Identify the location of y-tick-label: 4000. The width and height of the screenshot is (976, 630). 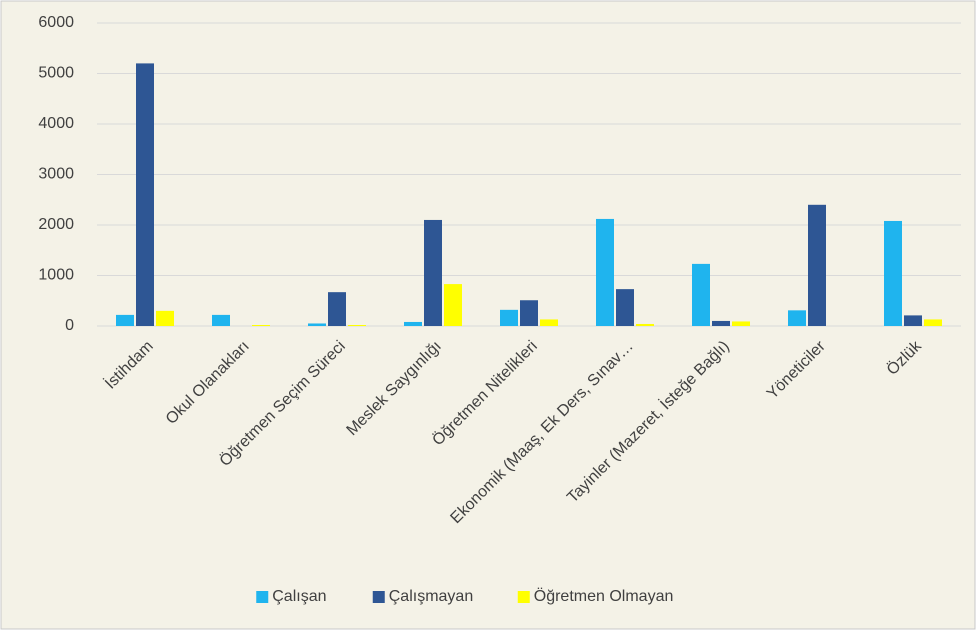
(56, 123).